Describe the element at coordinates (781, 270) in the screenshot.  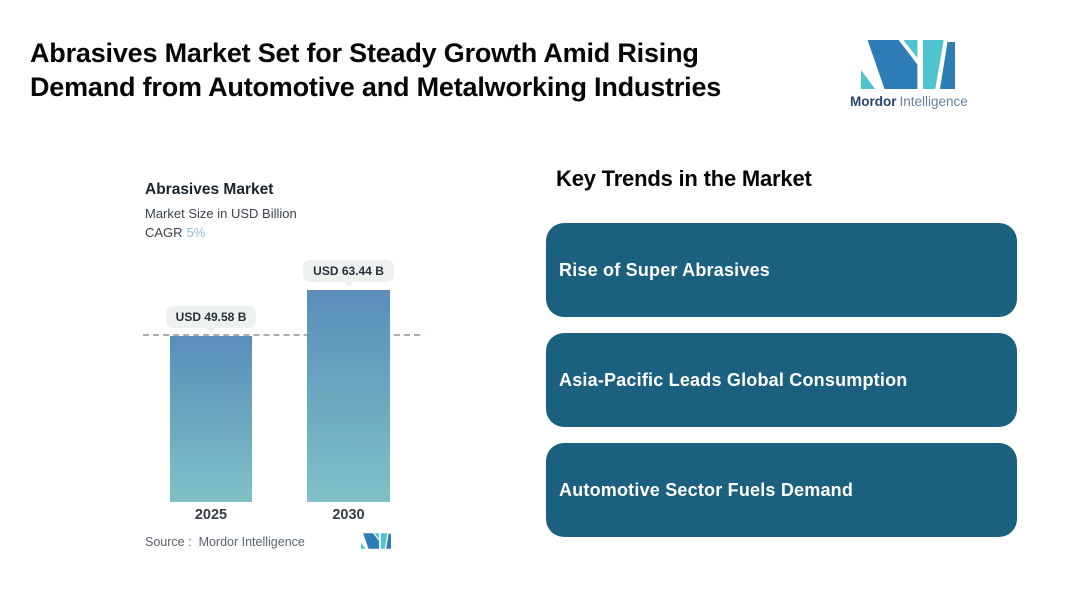
I see `trend-card-super-abrasives: Rise of Super Abrasives` at that location.